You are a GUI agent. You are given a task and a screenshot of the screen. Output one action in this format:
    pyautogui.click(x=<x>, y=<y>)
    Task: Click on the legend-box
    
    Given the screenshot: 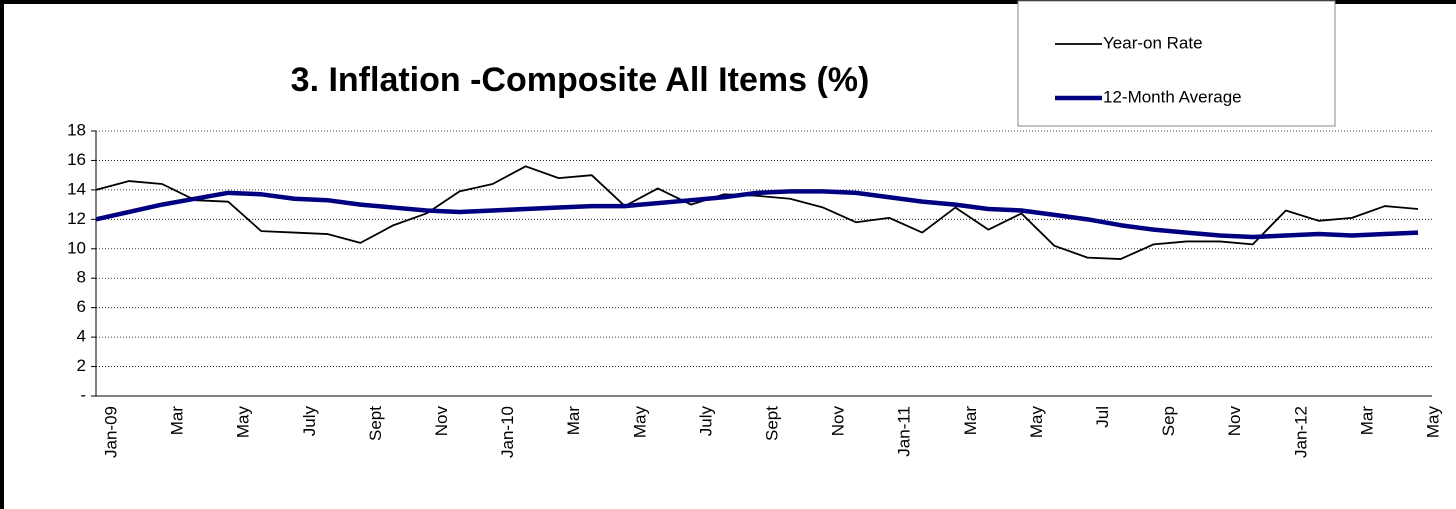 What is the action you would take?
    pyautogui.click(x=1176, y=63)
    